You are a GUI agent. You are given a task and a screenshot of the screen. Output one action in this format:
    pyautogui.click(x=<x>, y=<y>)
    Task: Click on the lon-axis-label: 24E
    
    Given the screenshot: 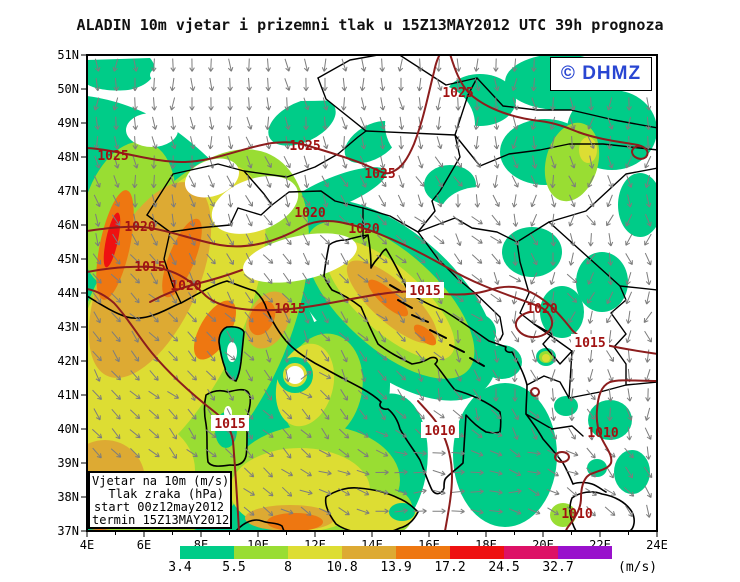 What is the action you would take?
    pyautogui.click(x=657, y=545)
    